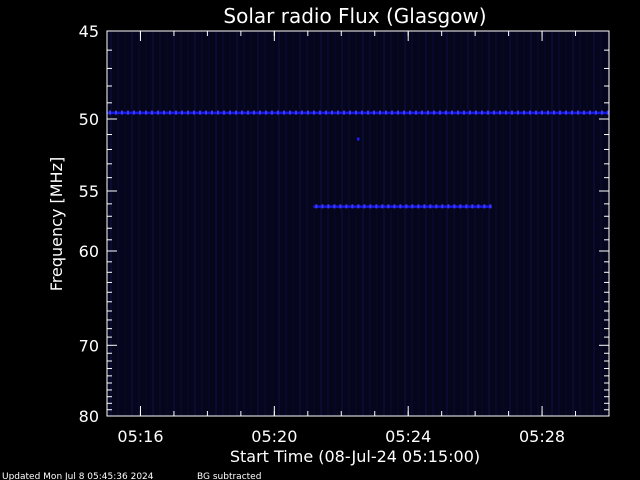 This screenshot has height=480, width=640. I want to click on y-tick-label: 70, so click(89, 345).